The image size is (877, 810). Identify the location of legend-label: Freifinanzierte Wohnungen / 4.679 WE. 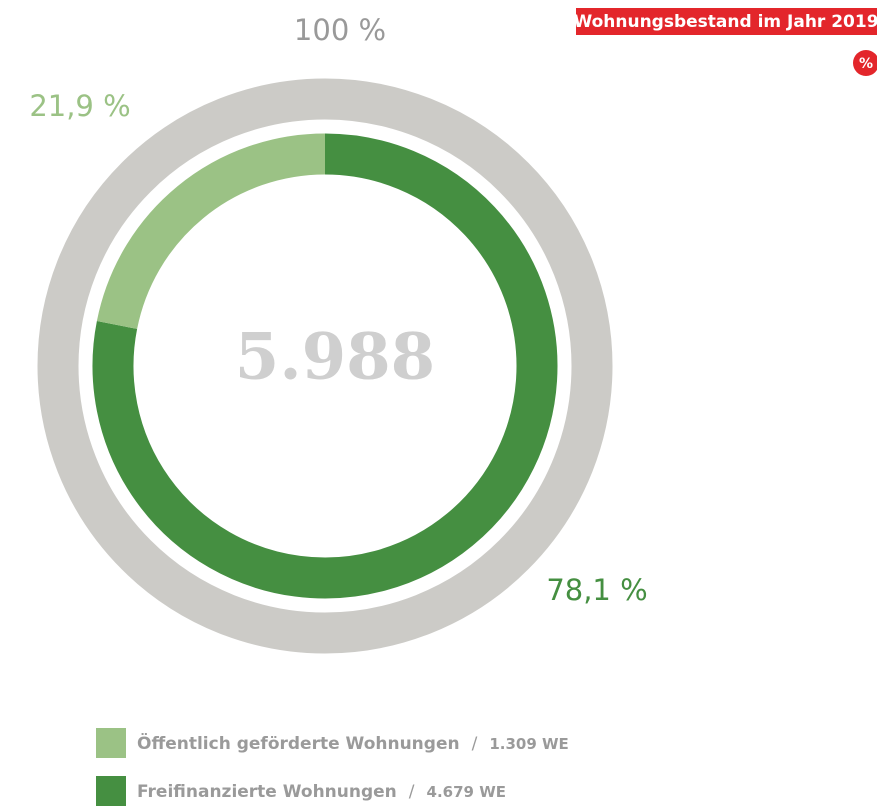
(321, 792).